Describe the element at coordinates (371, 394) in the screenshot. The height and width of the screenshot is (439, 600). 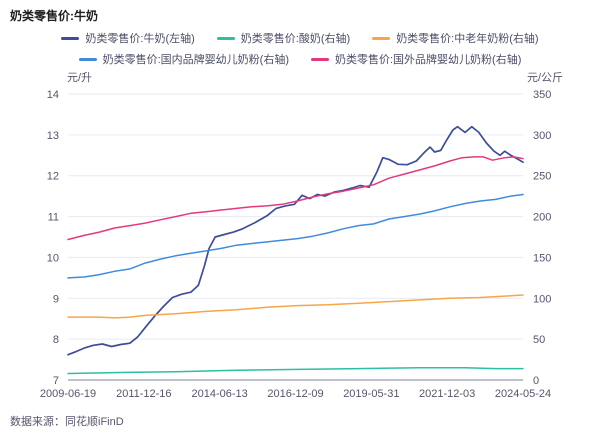
I see `x-axis-tick: 2019-05-31` at that location.